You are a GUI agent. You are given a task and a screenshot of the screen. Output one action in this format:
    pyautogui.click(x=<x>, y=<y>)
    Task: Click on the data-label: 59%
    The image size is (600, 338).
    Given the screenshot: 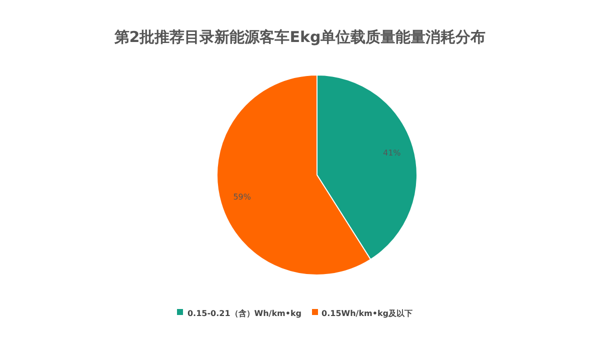 What is the action you would take?
    pyautogui.click(x=242, y=197)
    